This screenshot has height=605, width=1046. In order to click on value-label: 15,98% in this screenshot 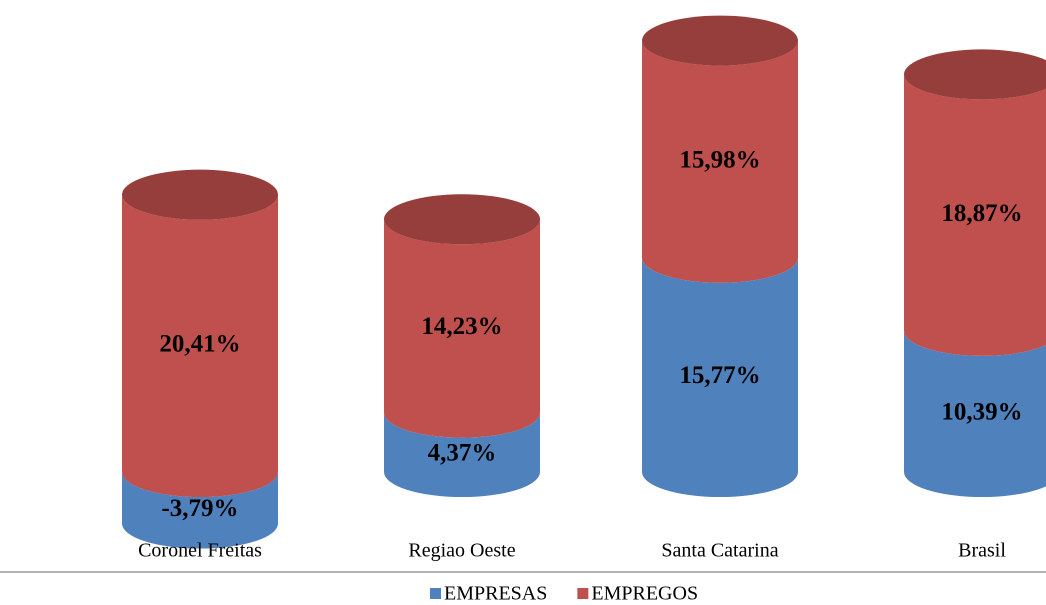, I will do `click(719, 159)`.